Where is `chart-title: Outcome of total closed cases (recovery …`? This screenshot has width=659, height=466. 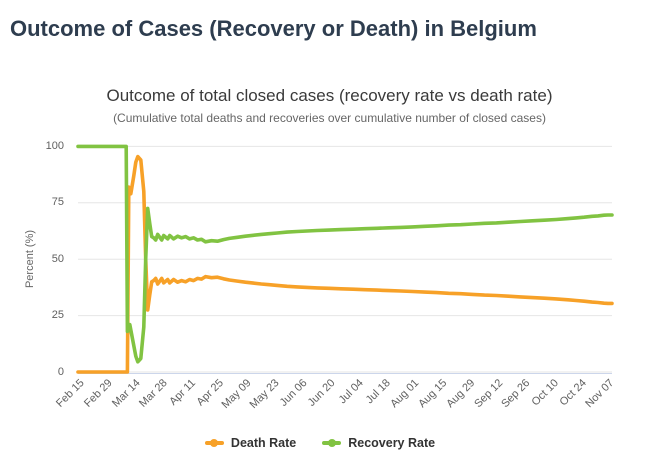
chart-title: Outcome of total closed cases (recovery … is located at coordinates (329, 95).